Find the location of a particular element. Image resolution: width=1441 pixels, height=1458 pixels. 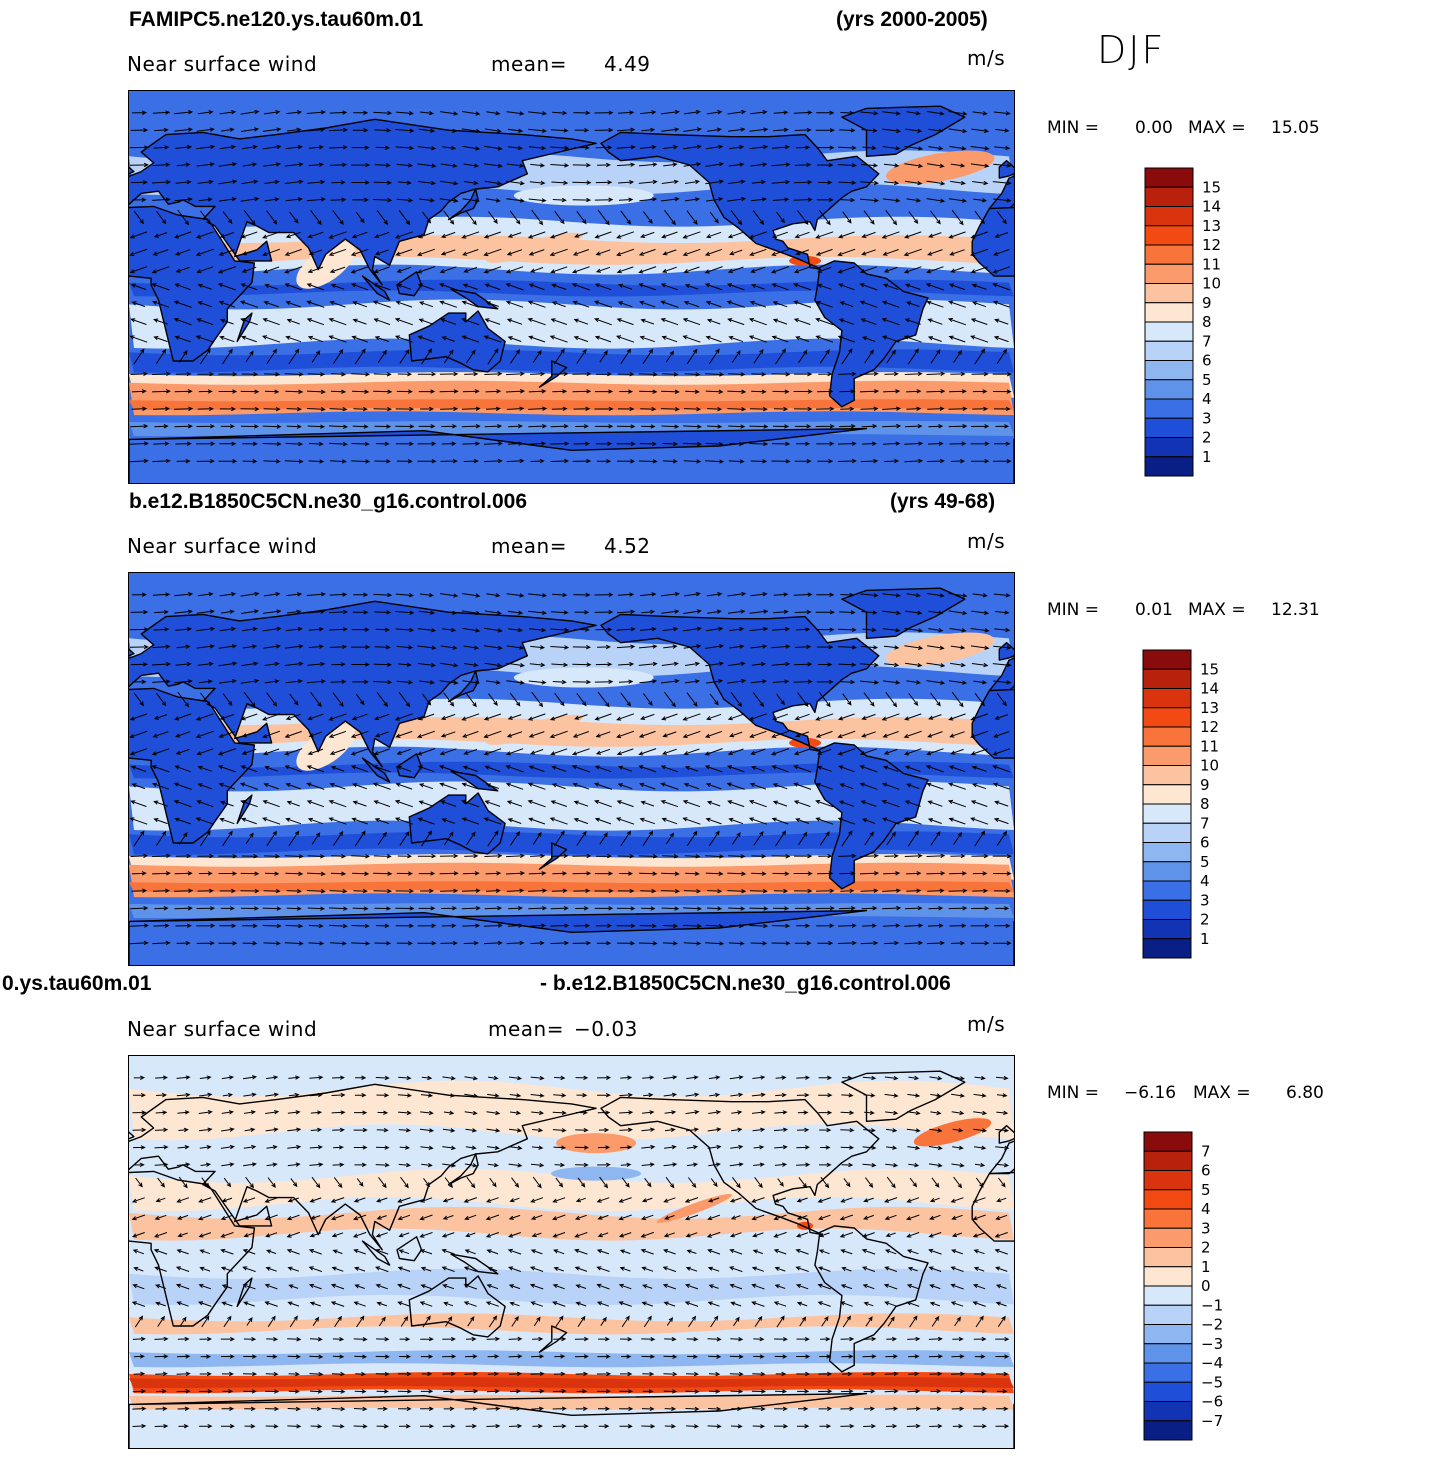

panel-3-colorbar: 7 6 5 4 3 2 1 0 −1 −2 −3 −4 −5 −6 −7 is located at coordinates (1198, 1286).